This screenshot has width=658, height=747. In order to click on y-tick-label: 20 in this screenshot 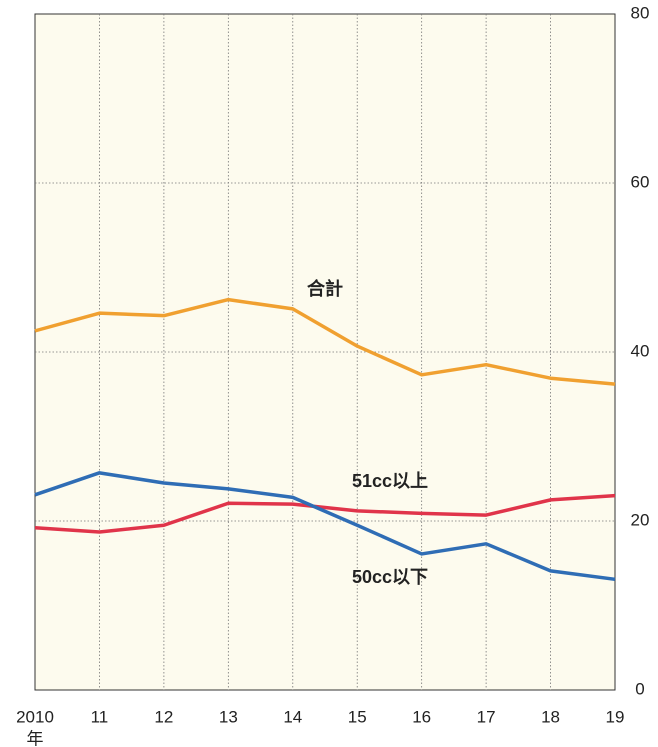, I will do `click(640, 519)`.